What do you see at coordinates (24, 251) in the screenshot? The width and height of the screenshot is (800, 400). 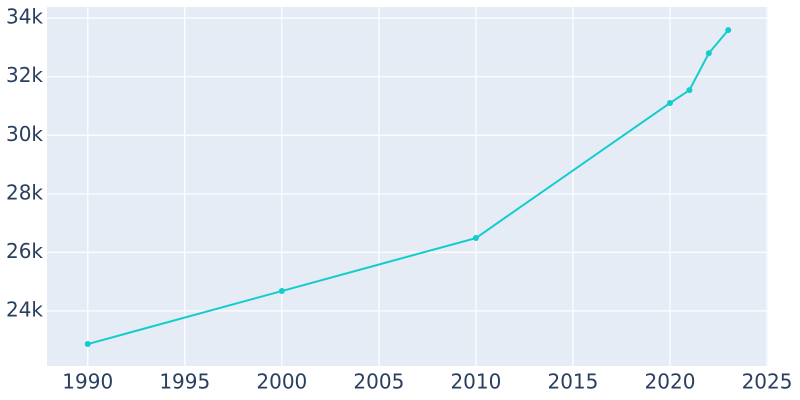 I see `y-tick-label: 26k` at bounding box center [24, 251].